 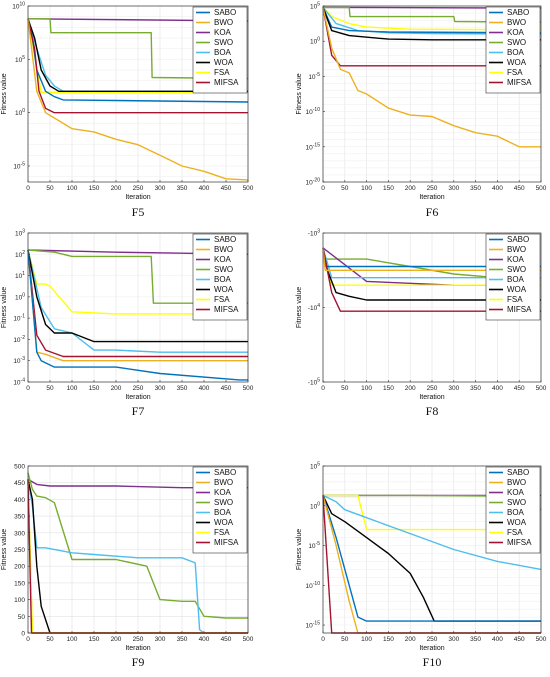 I want to click on y-tick-label: 350, so click(x=19, y=517).